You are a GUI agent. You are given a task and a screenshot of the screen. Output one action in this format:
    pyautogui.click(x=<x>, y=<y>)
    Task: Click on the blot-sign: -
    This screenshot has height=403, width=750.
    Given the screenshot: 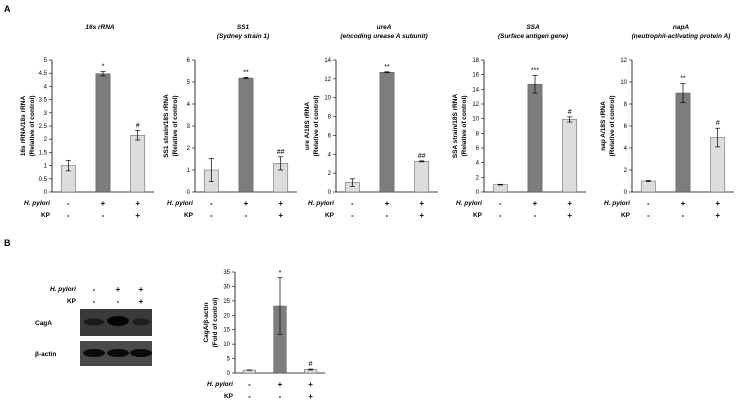 What is the action you would take?
    pyautogui.click(x=94, y=289)
    